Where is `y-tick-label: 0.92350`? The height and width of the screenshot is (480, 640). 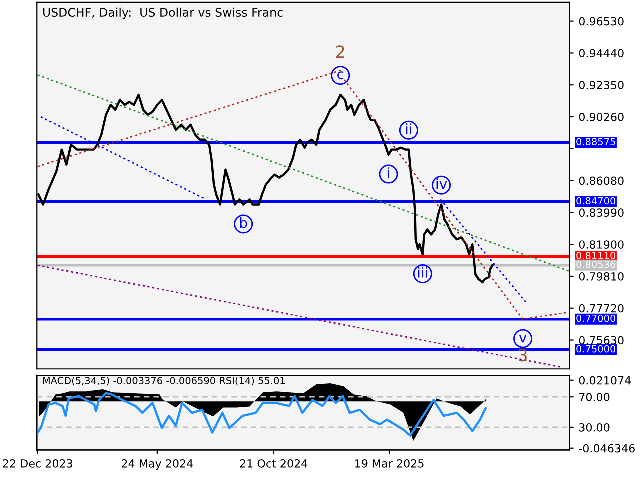 y-tick-label: 0.92350 is located at coordinates (601, 85).